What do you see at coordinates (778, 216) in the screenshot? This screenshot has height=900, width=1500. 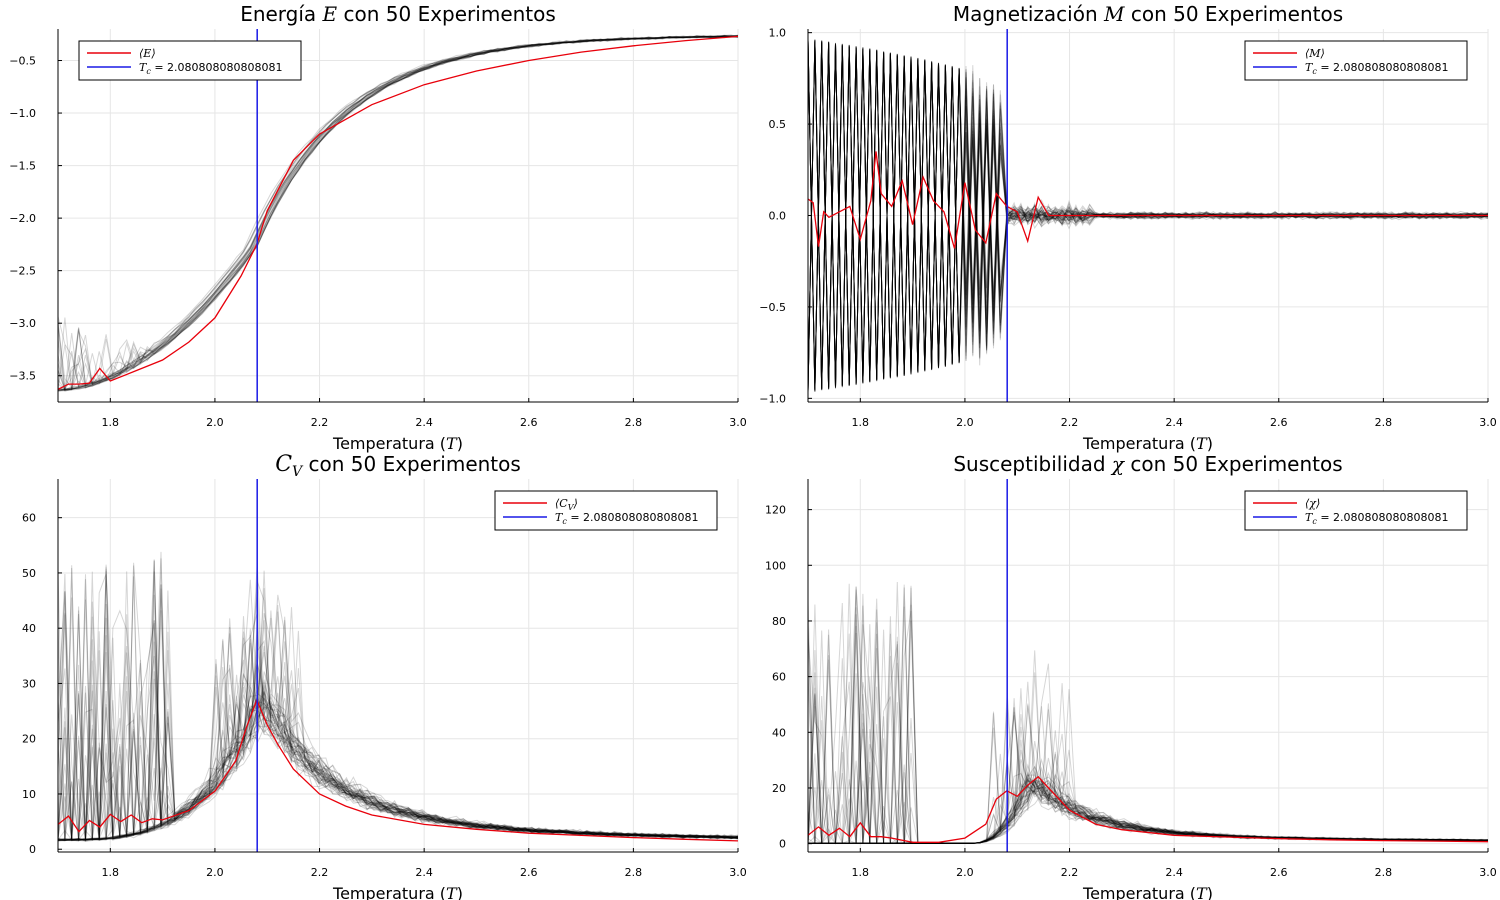 I see `y-tick-label: 0.0` at bounding box center [778, 216].